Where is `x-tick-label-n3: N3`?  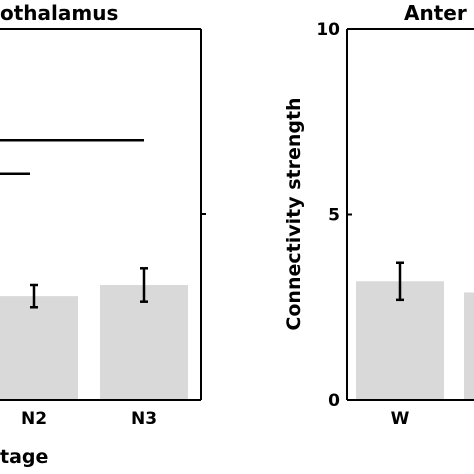 x-tick-label-n3: N3 is located at coordinates (144, 419).